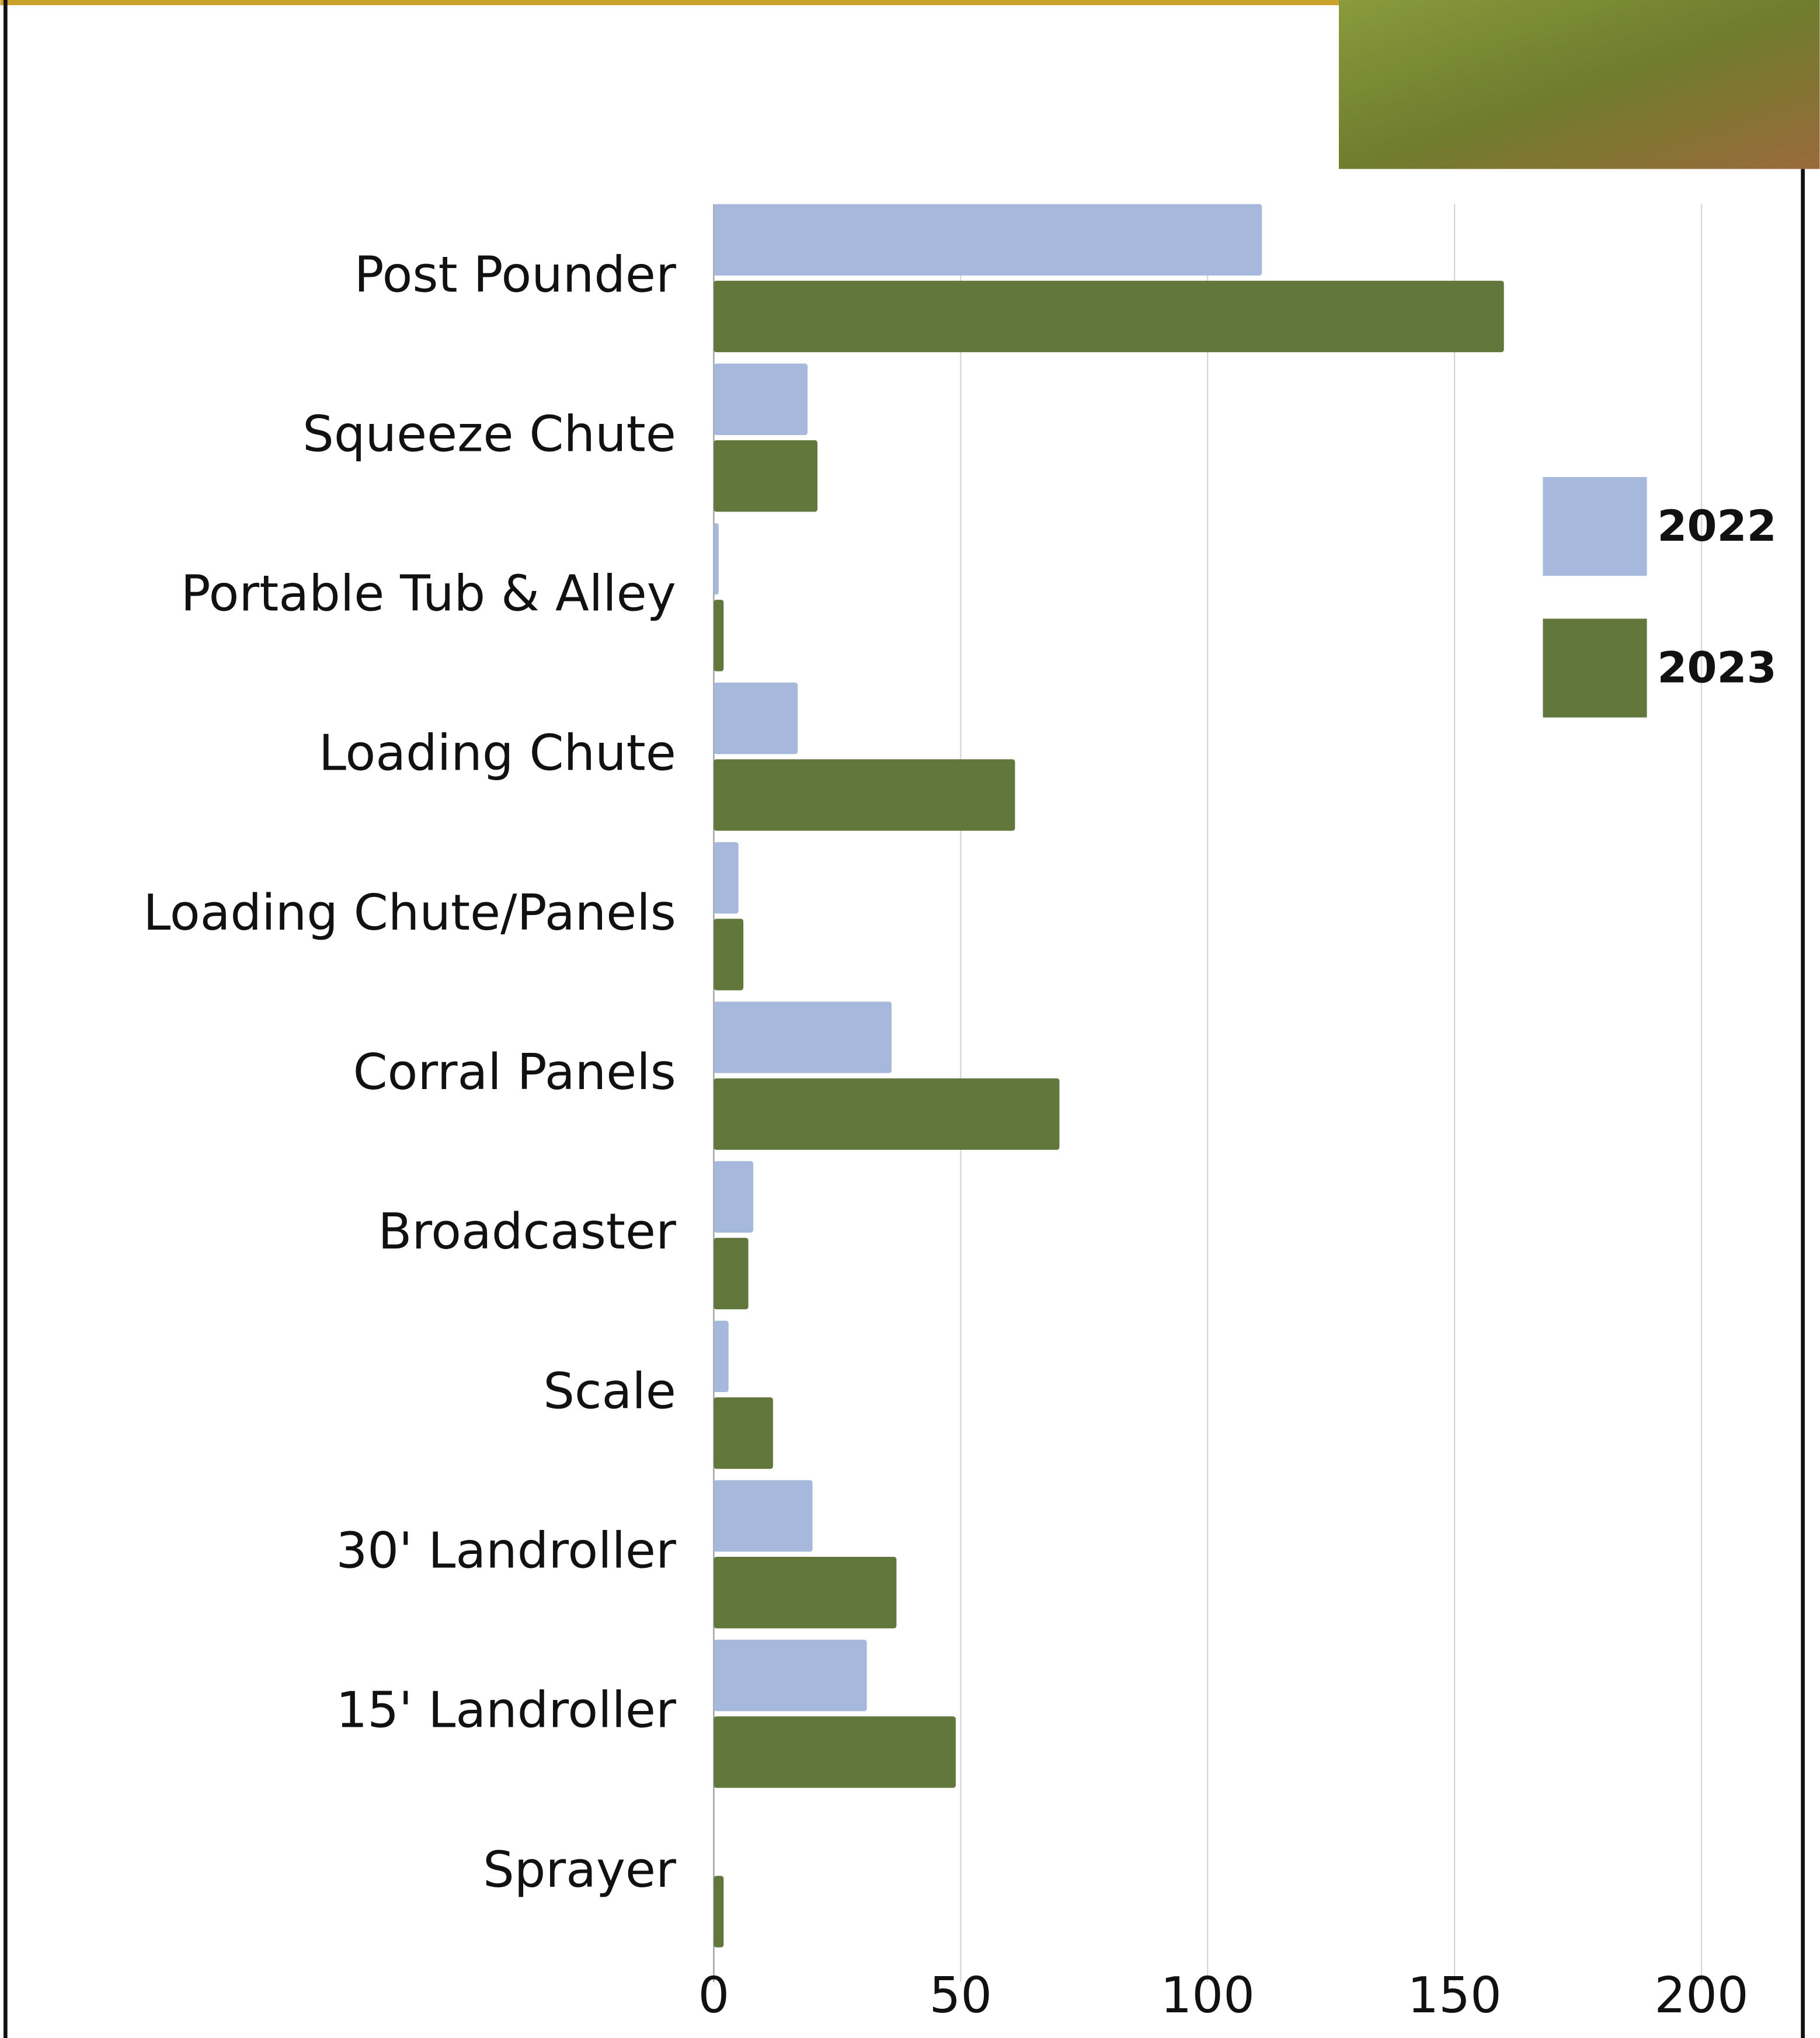  I want to click on x-tick-label: 0, so click(714, 1995).